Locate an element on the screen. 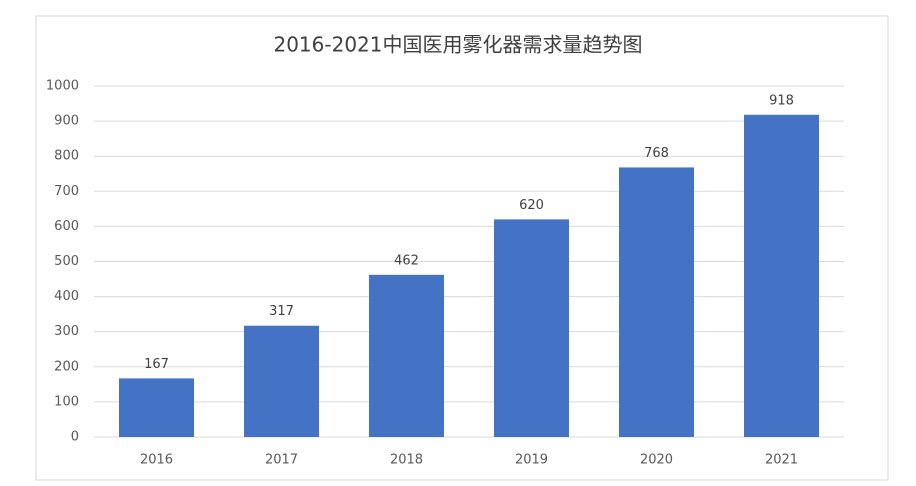  data-label: 620 is located at coordinates (531, 205).